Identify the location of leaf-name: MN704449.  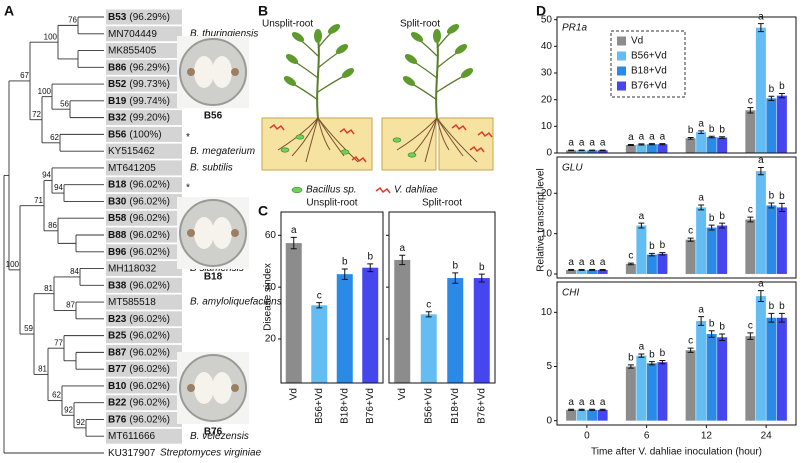
(132, 33).